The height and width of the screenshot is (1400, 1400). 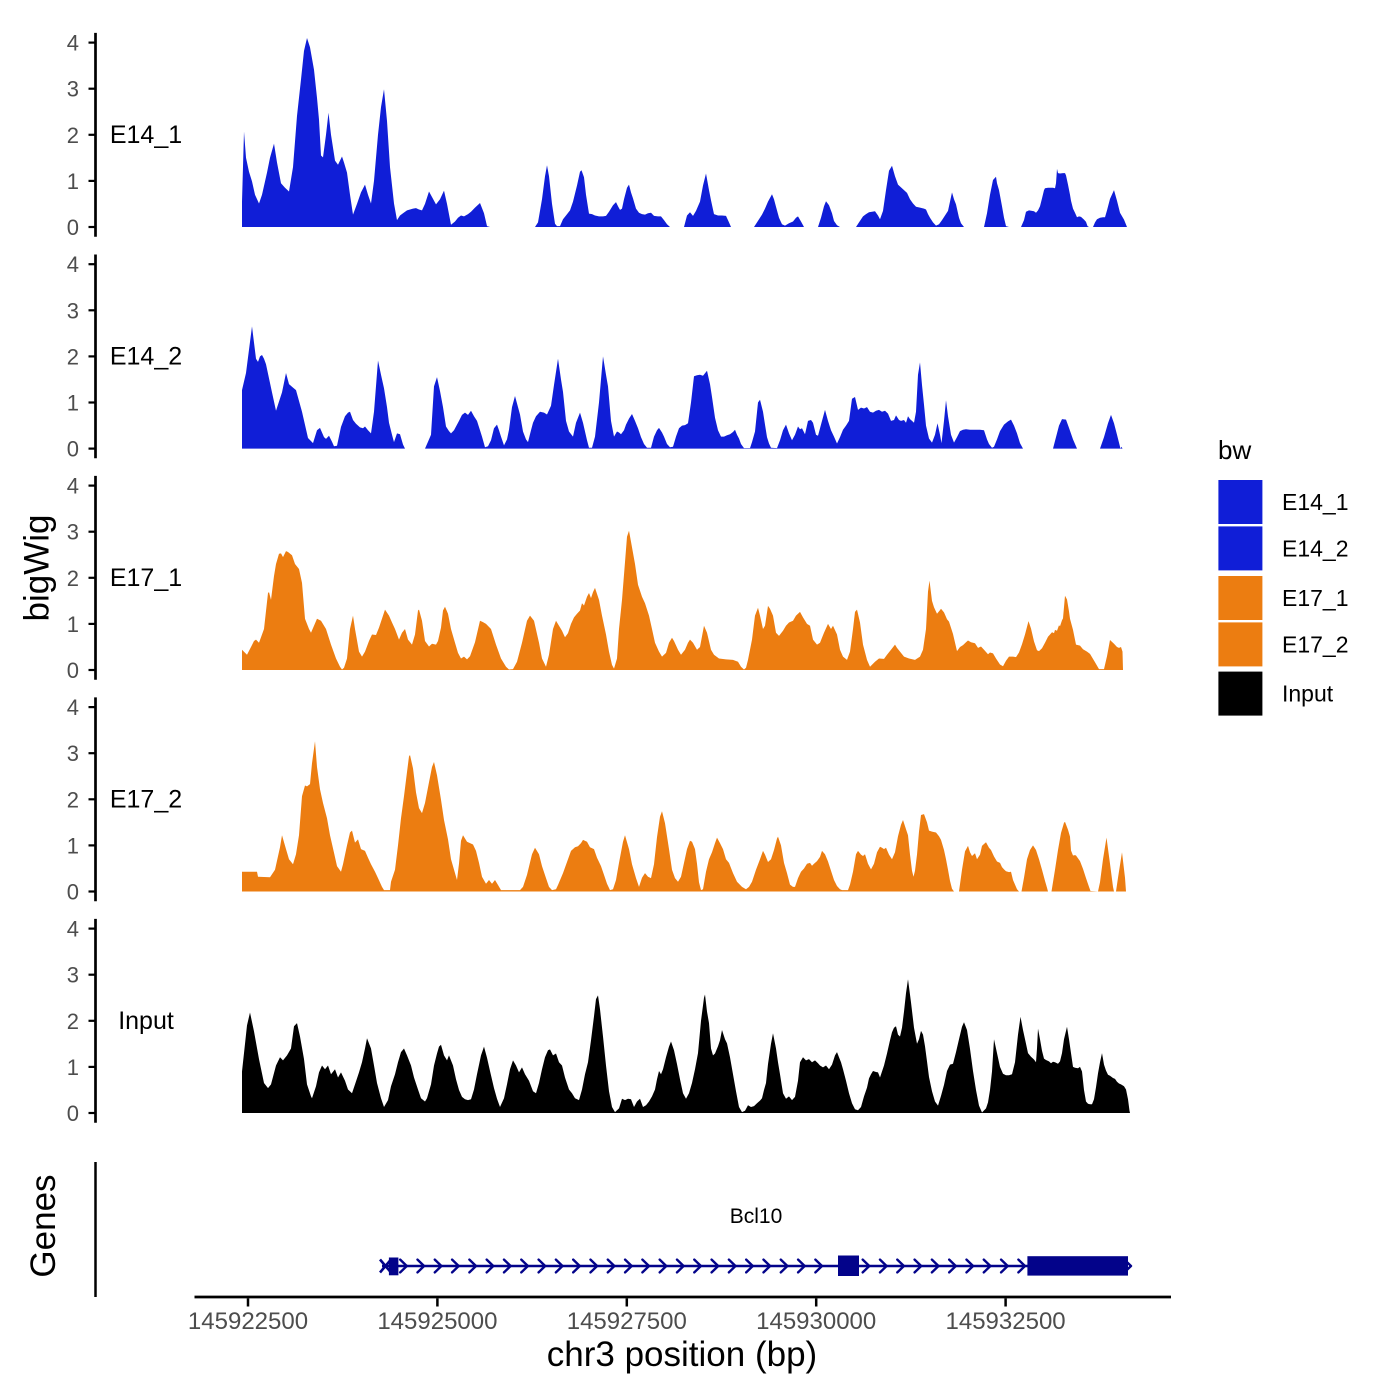 What do you see at coordinates (1234, 450) in the screenshot?
I see `svg-text: bw` at bounding box center [1234, 450].